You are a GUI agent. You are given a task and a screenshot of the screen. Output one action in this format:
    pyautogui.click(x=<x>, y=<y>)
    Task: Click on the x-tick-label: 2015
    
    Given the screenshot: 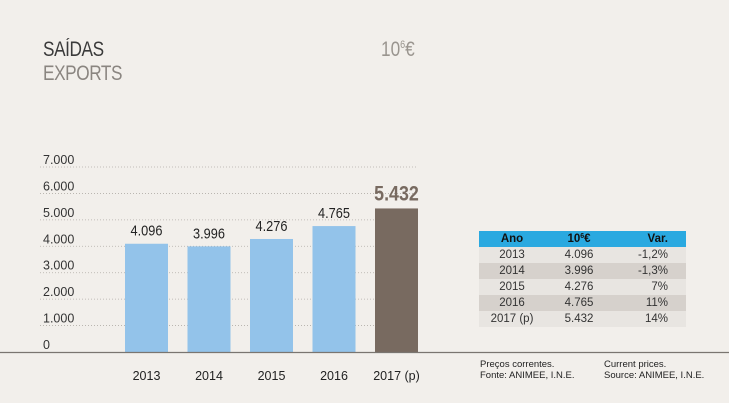 What is the action you would take?
    pyautogui.click(x=272, y=376)
    